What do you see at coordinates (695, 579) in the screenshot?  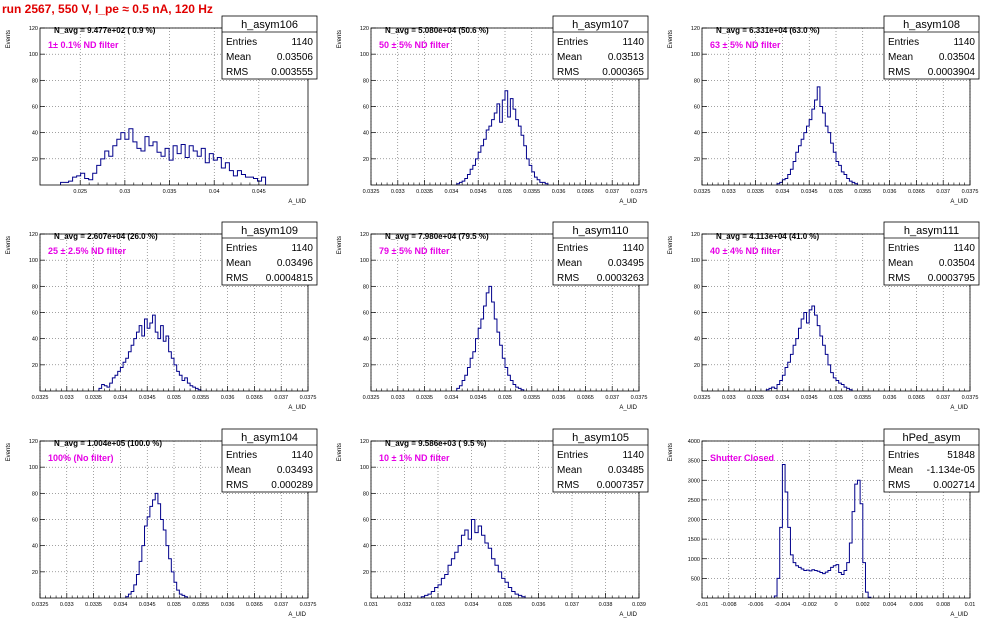 I see `y-tick-label: 500` at bounding box center [695, 579].